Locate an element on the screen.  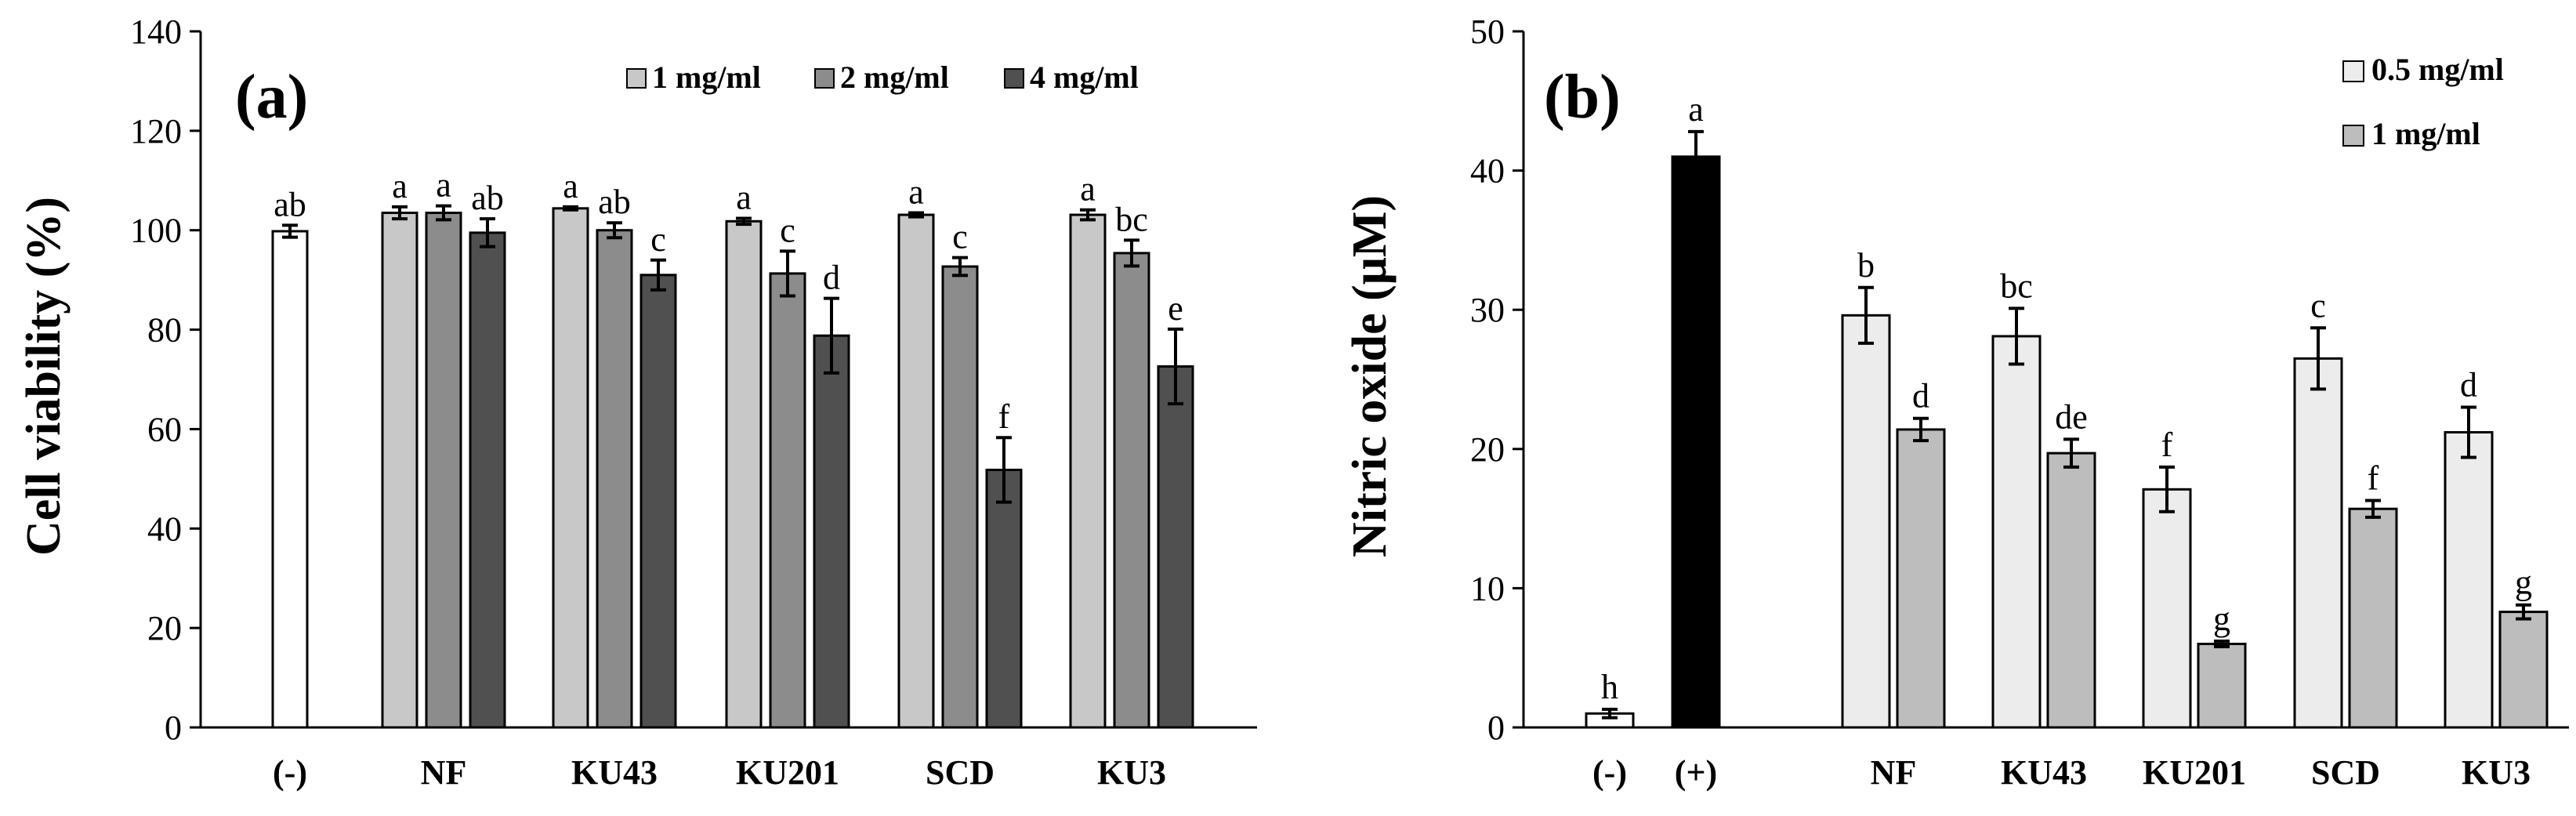
panel-b-y-tick-label-50: 50 is located at coordinates (1487, 32).